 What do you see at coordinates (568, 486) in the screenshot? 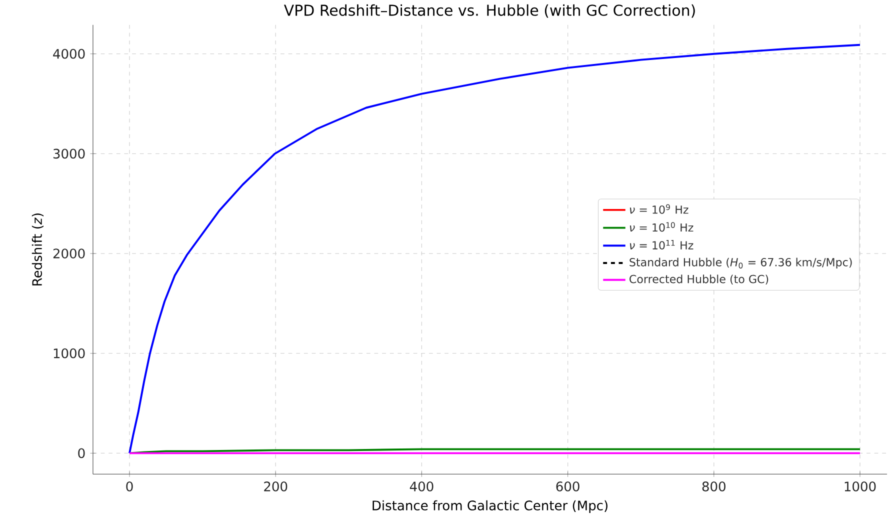
I see `x-tick-label: 600` at bounding box center [568, 486].